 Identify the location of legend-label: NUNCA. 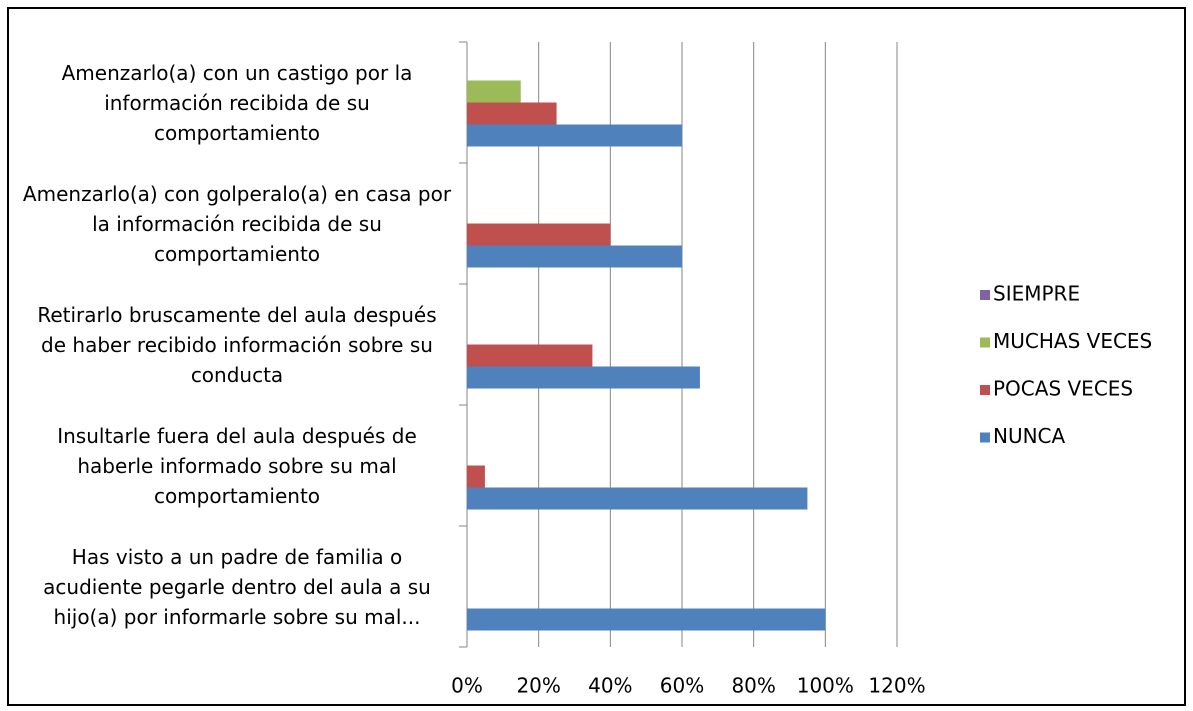
(1029, 436).